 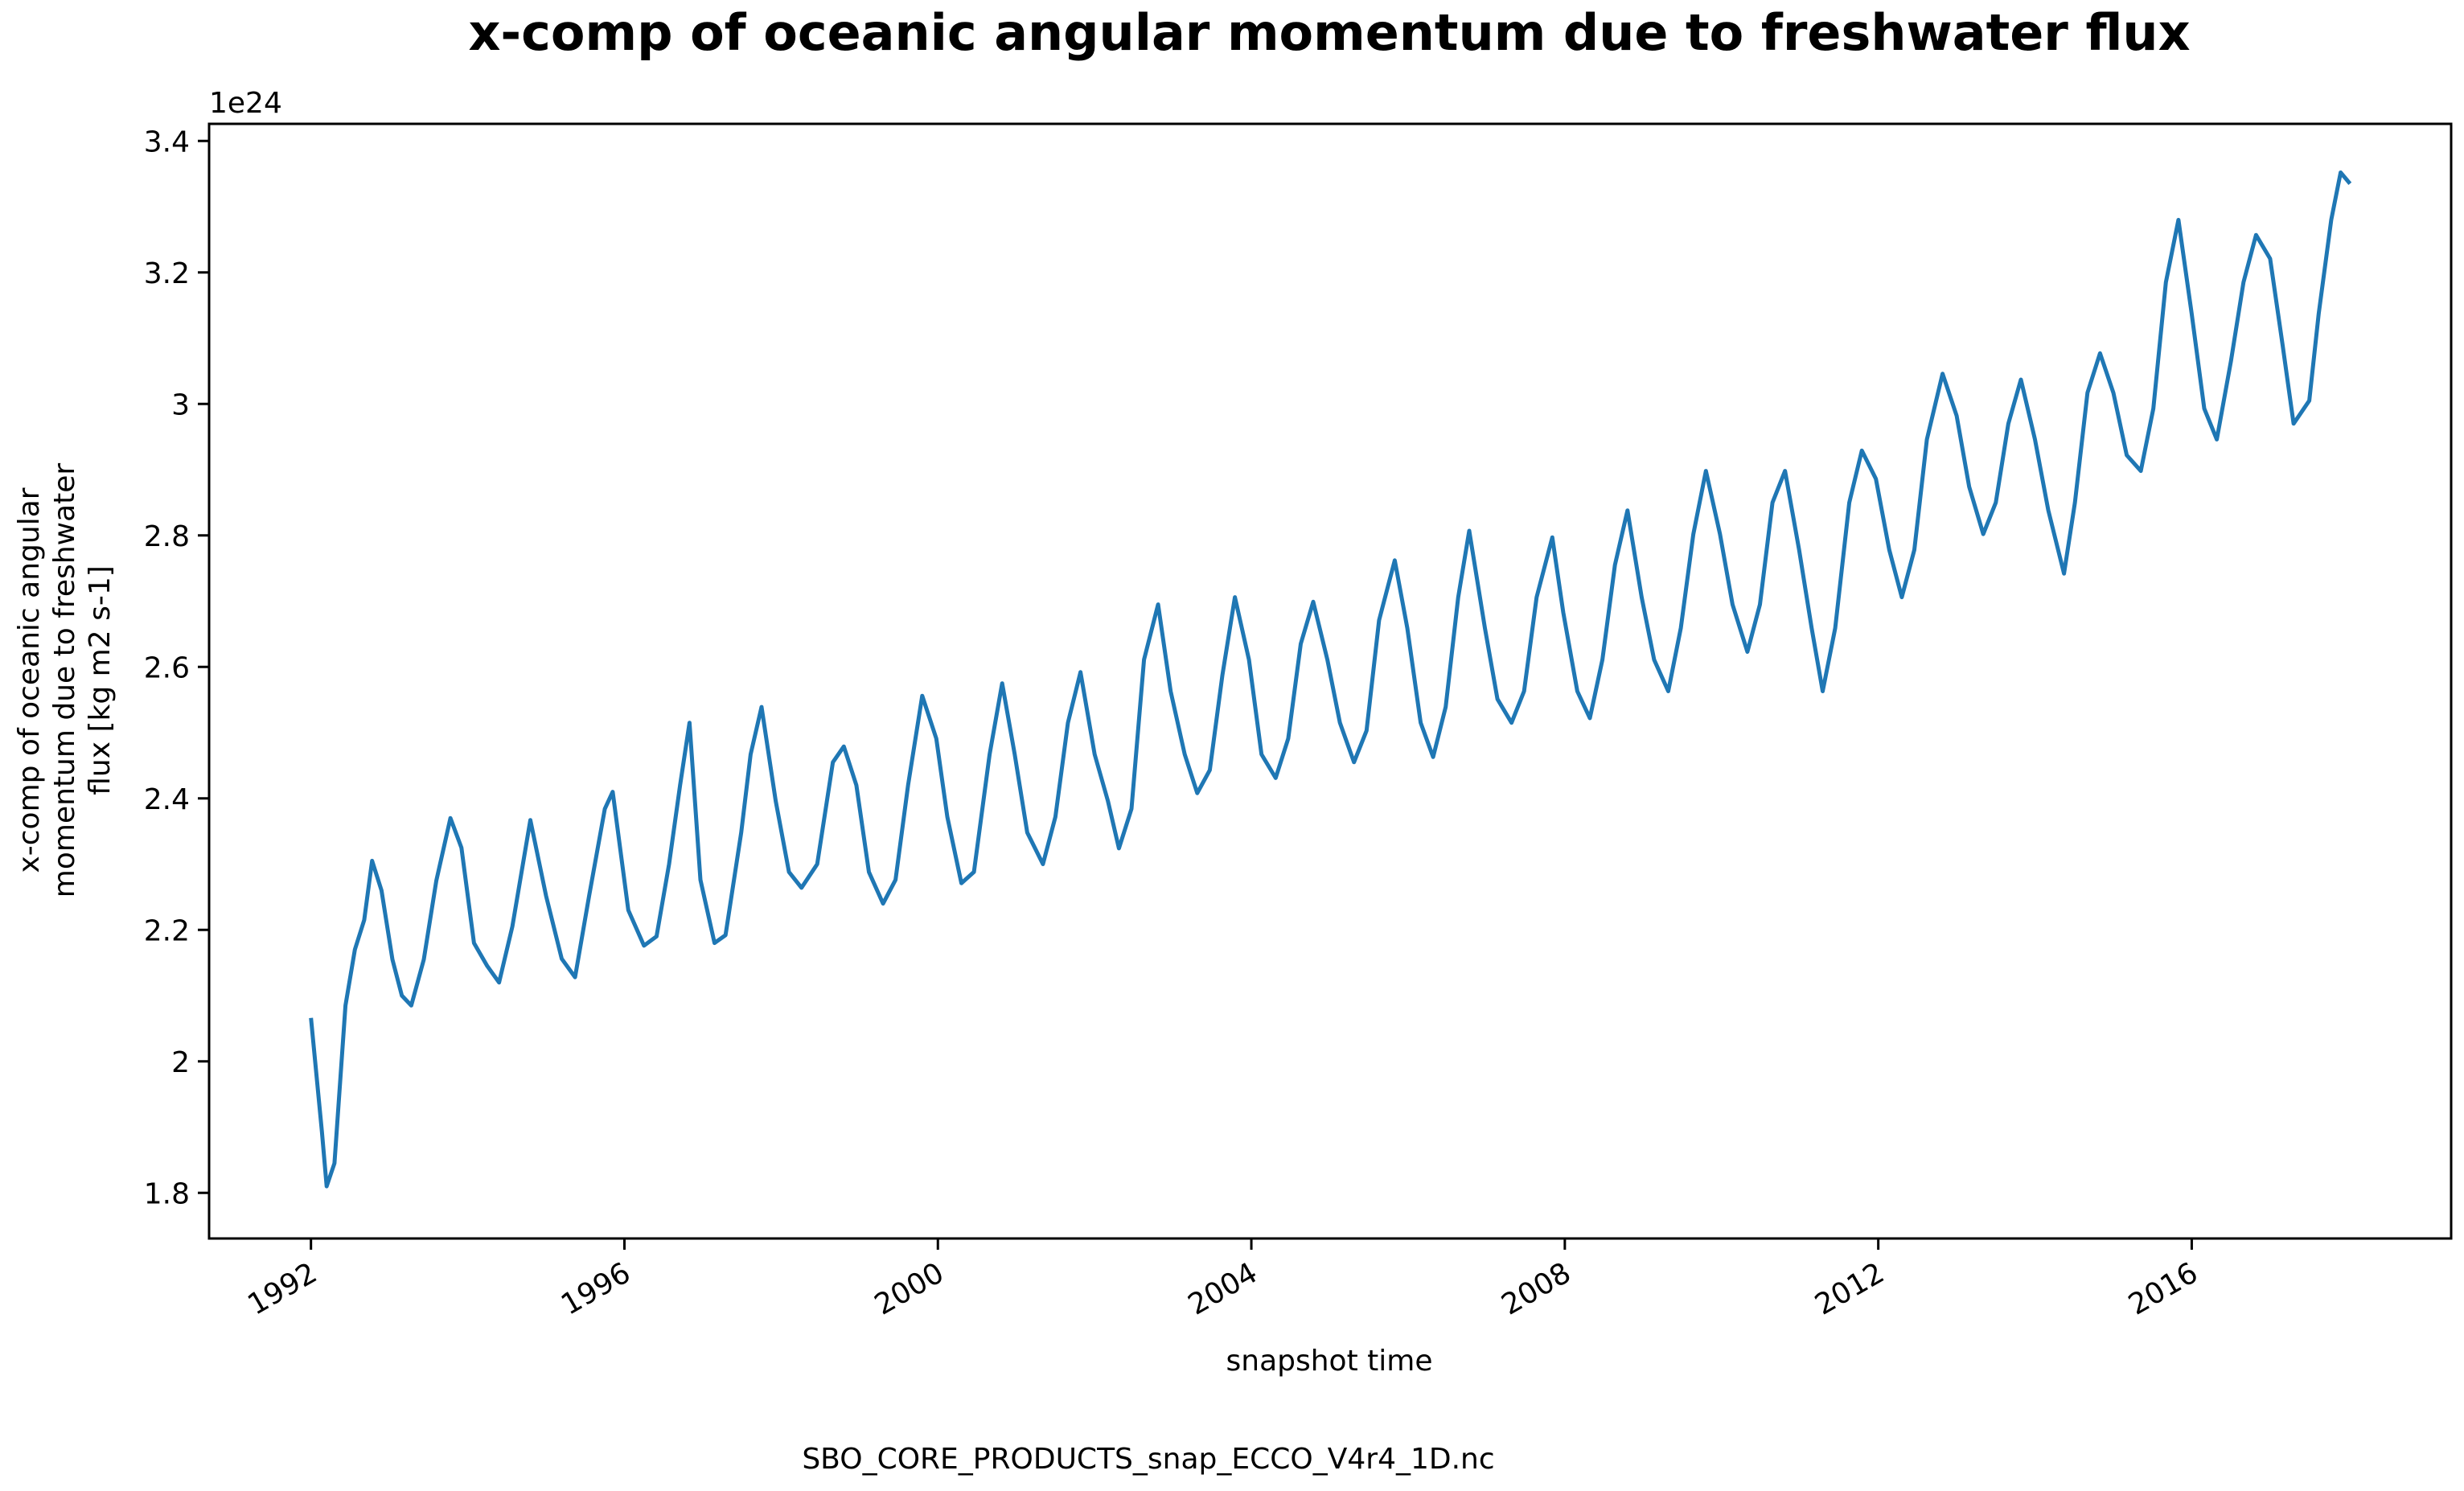 What do you see at coordinates (1148, 1459) in the screenshot?
I see `footnote: SBO_CORE_PRODUCTS_snap_ECCO_V4r4_1D.nc` at bounding box center [1148, 1459].